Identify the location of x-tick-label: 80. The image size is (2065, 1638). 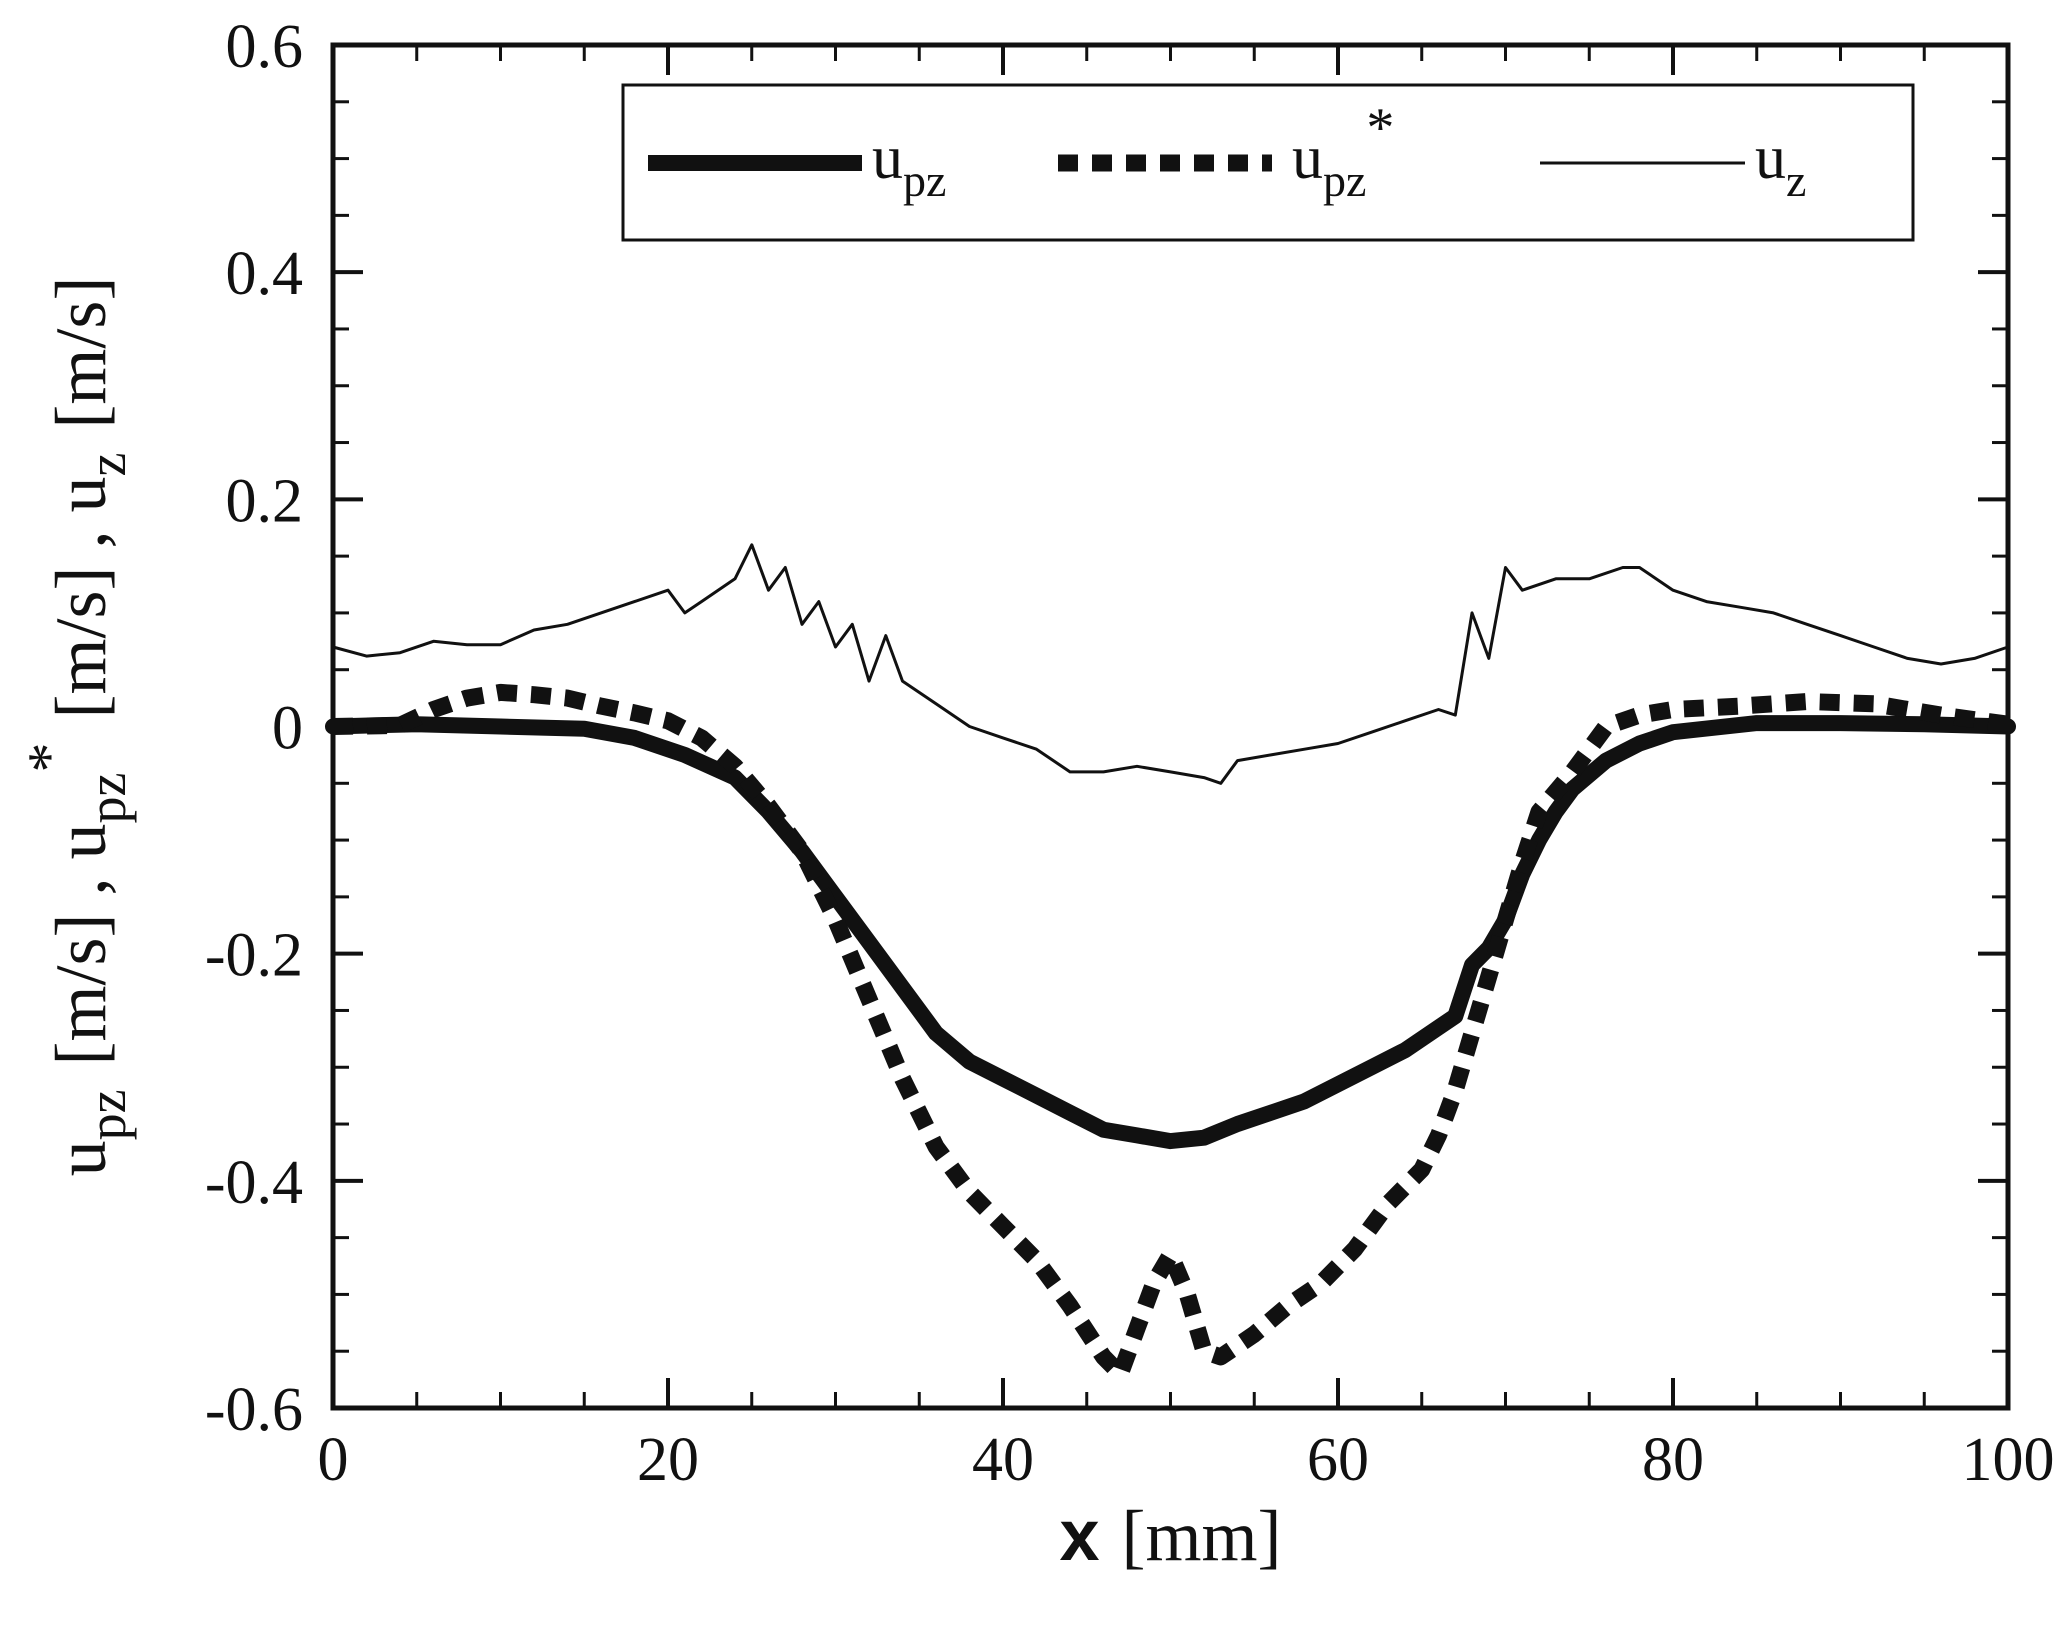
(1673, 1460).